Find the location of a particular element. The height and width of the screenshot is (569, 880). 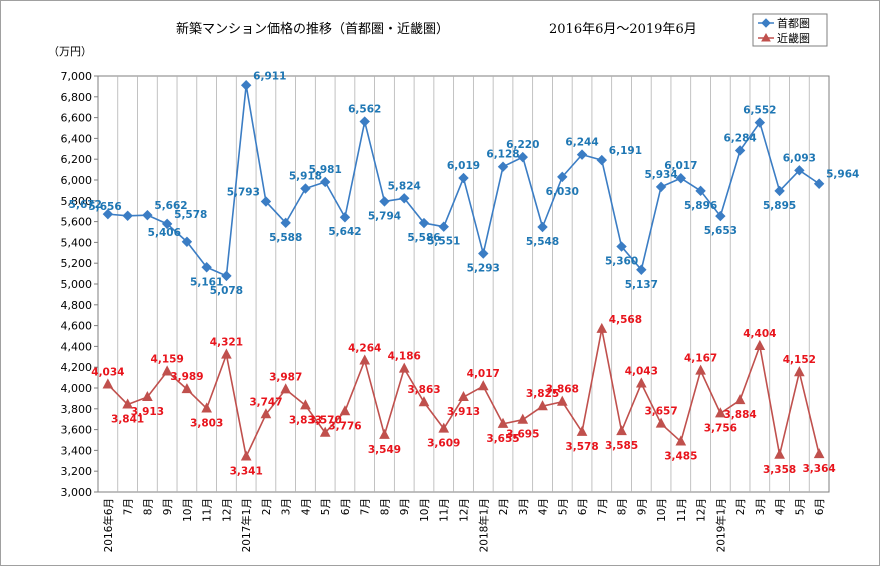

x-tick-label: 2018年1月 is located at coordinates (483, 525).